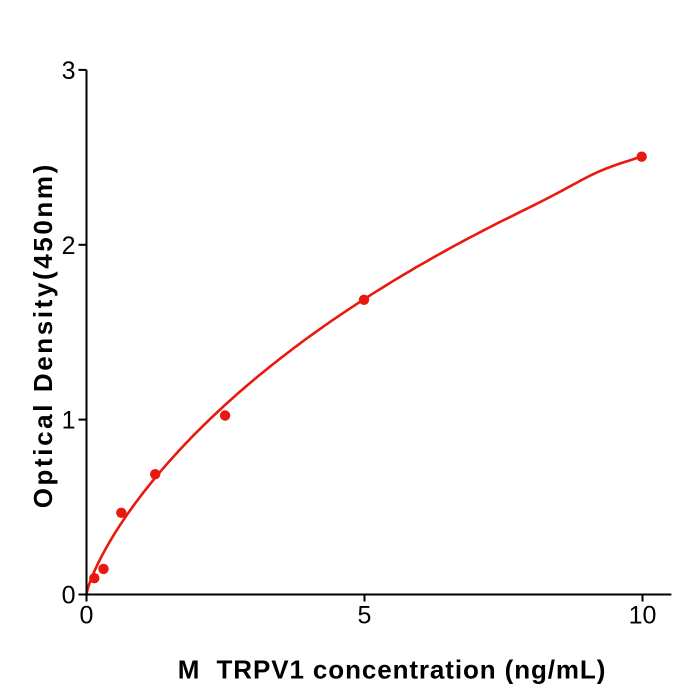 This screenshot has height=700, width=700. Describe the element at coordinates (69, 246) in the screenshot. I see `svg-text: 2` at that location.